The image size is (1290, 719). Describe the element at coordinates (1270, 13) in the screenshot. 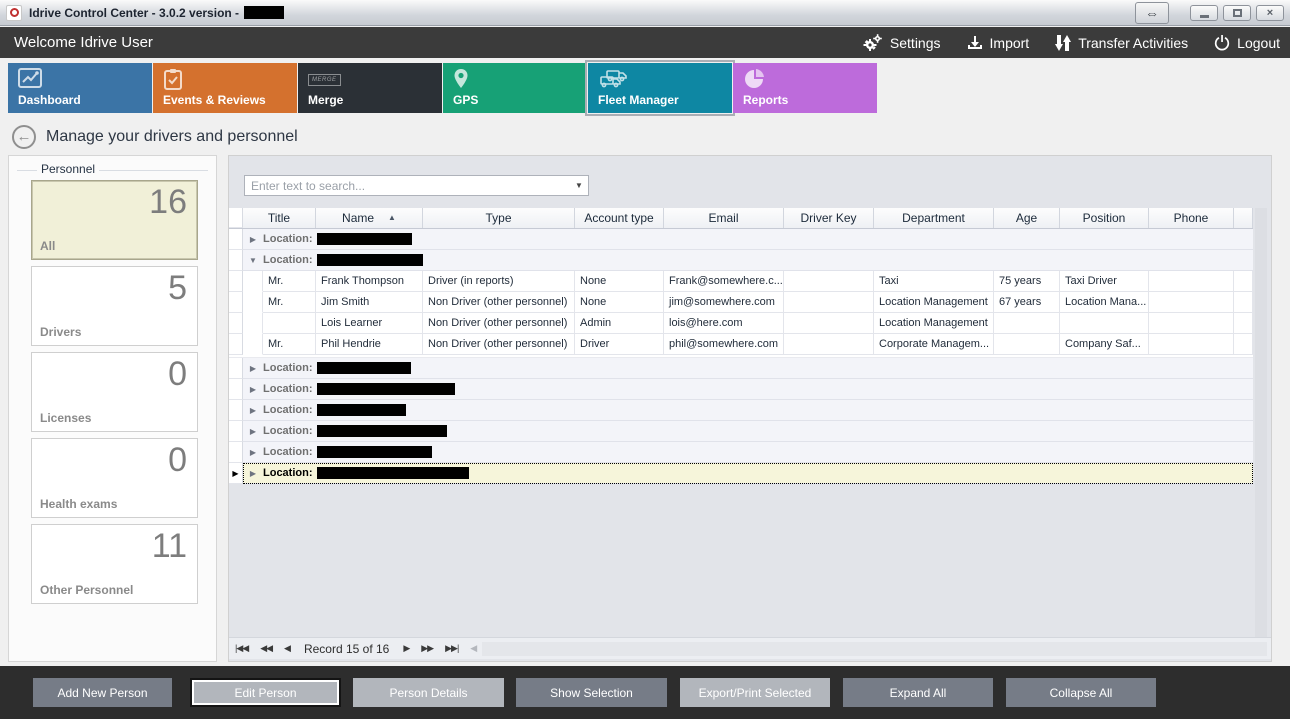

I see `close-button: ×` at that location.